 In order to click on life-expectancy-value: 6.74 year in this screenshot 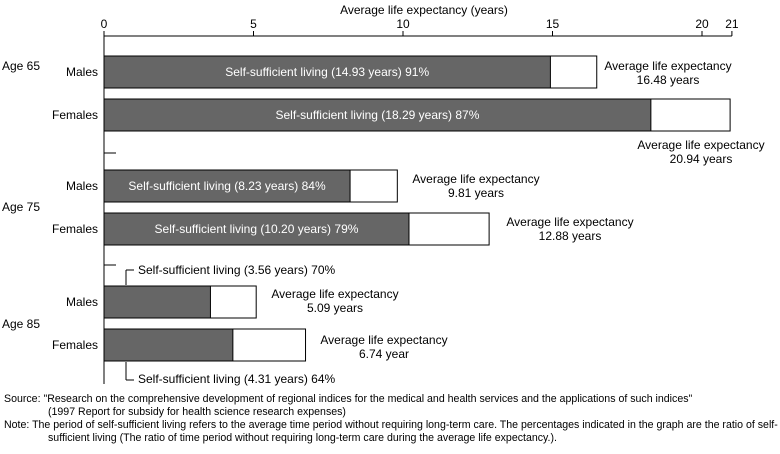, I will do `click(384, 354)`.